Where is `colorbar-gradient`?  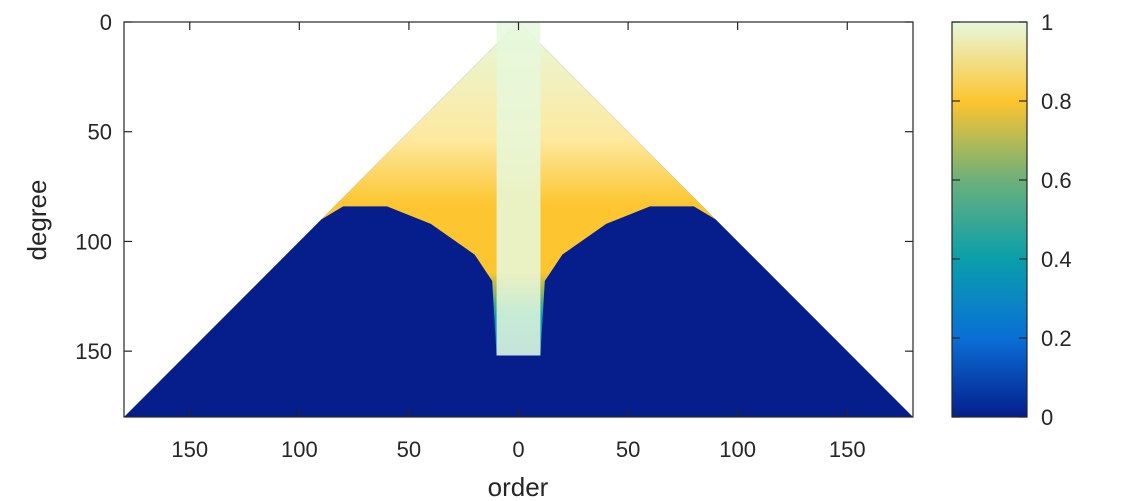
colorbar-gradient is located at coordinates (989, 219).